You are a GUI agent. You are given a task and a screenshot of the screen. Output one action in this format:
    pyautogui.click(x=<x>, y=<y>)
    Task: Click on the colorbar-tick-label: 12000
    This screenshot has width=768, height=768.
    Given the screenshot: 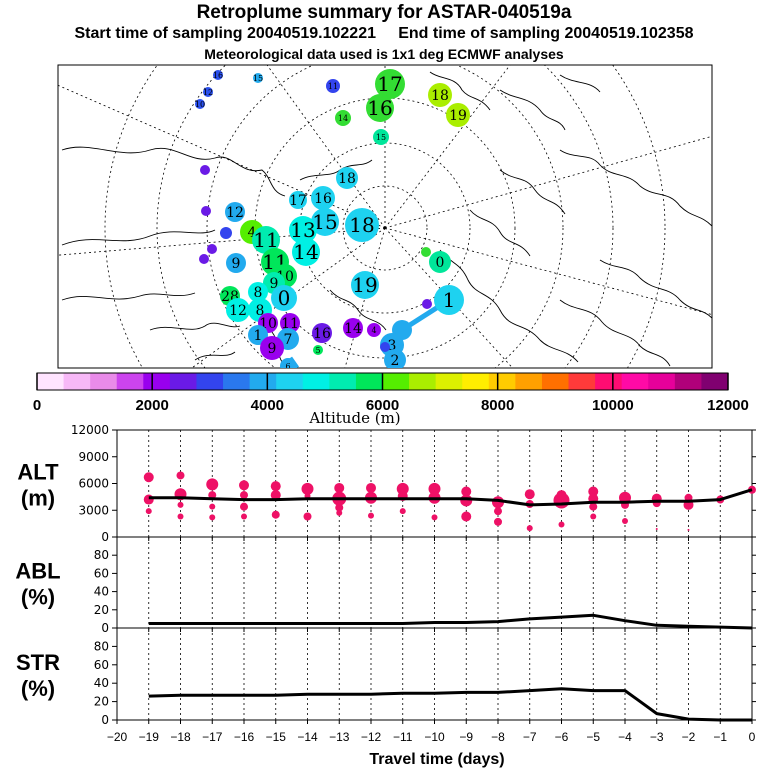 What is the action you would take?
    pyautogui.click(x=728, y=405)
    